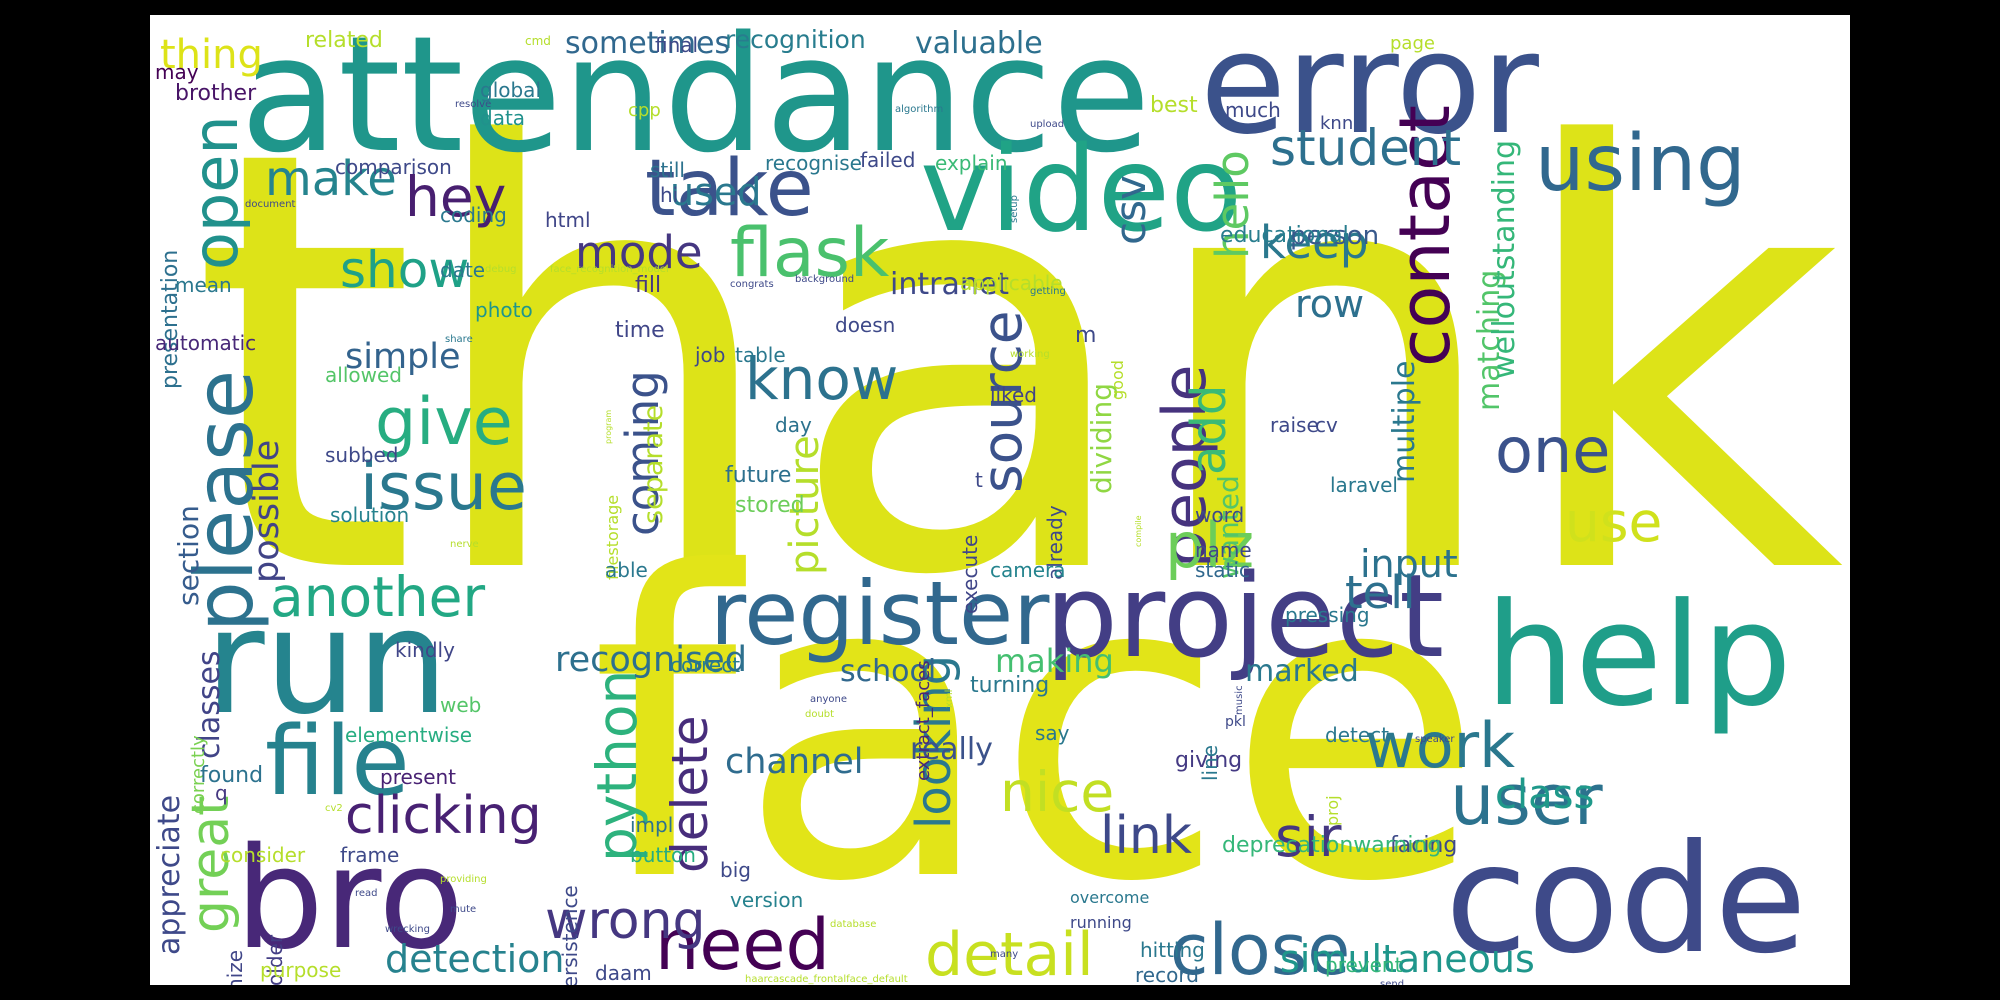 The height and width of the screenshot is (1000, 2000). Describe the element at coordinates (949, 698) in the screenshot. I see `word-xml: xml` at that location.